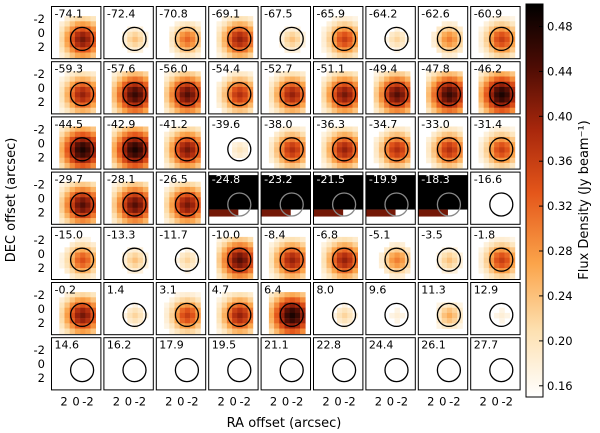 The image size is (600, 433). Describe the element at coordinates (390, 401) in the screenshot. I see `x-tick-label: 0` at that location.